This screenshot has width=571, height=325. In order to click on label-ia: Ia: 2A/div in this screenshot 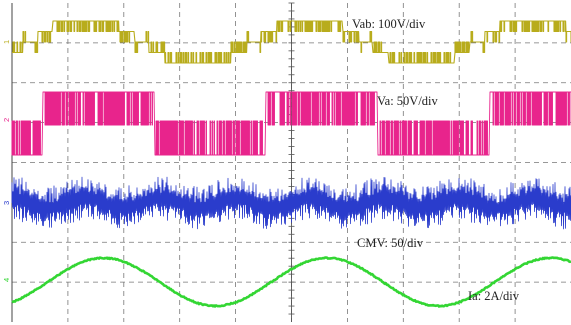, I will do `click(494, 296)`.